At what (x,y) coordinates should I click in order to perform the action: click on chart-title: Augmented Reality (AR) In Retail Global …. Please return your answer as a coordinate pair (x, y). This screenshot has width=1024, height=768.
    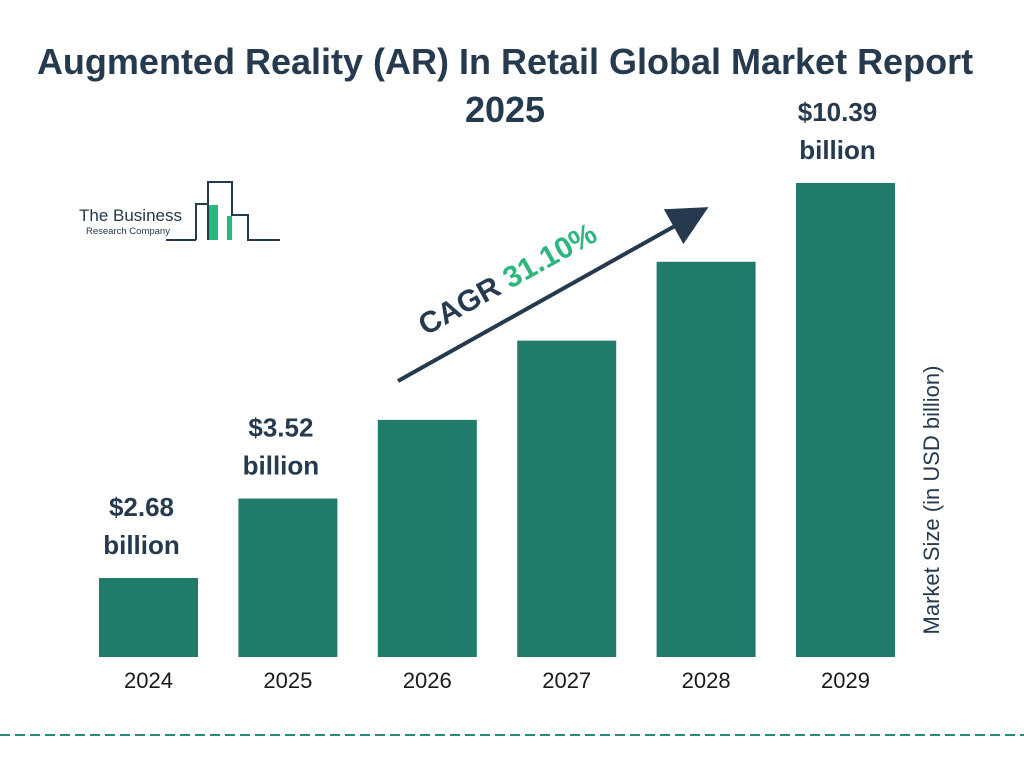
    Looking at the image, I should click on (505, 85).